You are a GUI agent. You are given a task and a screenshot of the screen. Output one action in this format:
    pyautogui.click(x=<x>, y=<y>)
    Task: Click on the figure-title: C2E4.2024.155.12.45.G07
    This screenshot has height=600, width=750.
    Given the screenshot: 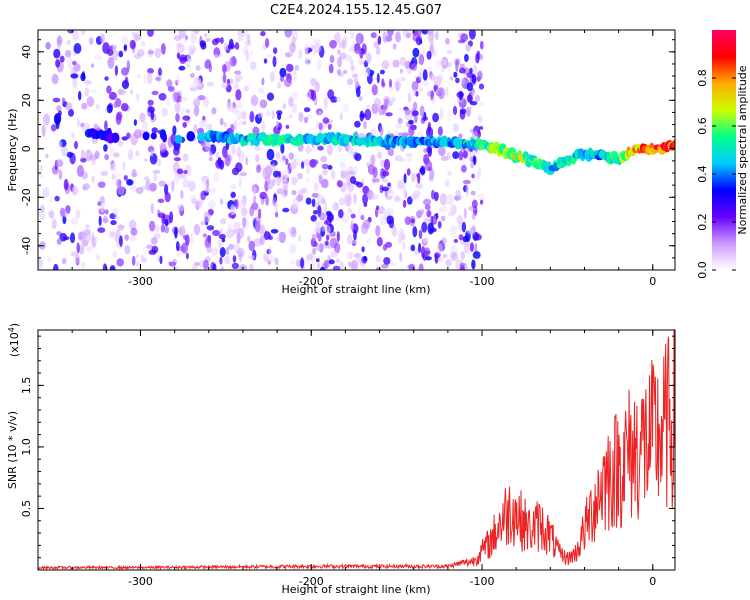 What is the action you would take?
    pyautogui.click(x=356, y=10)
    